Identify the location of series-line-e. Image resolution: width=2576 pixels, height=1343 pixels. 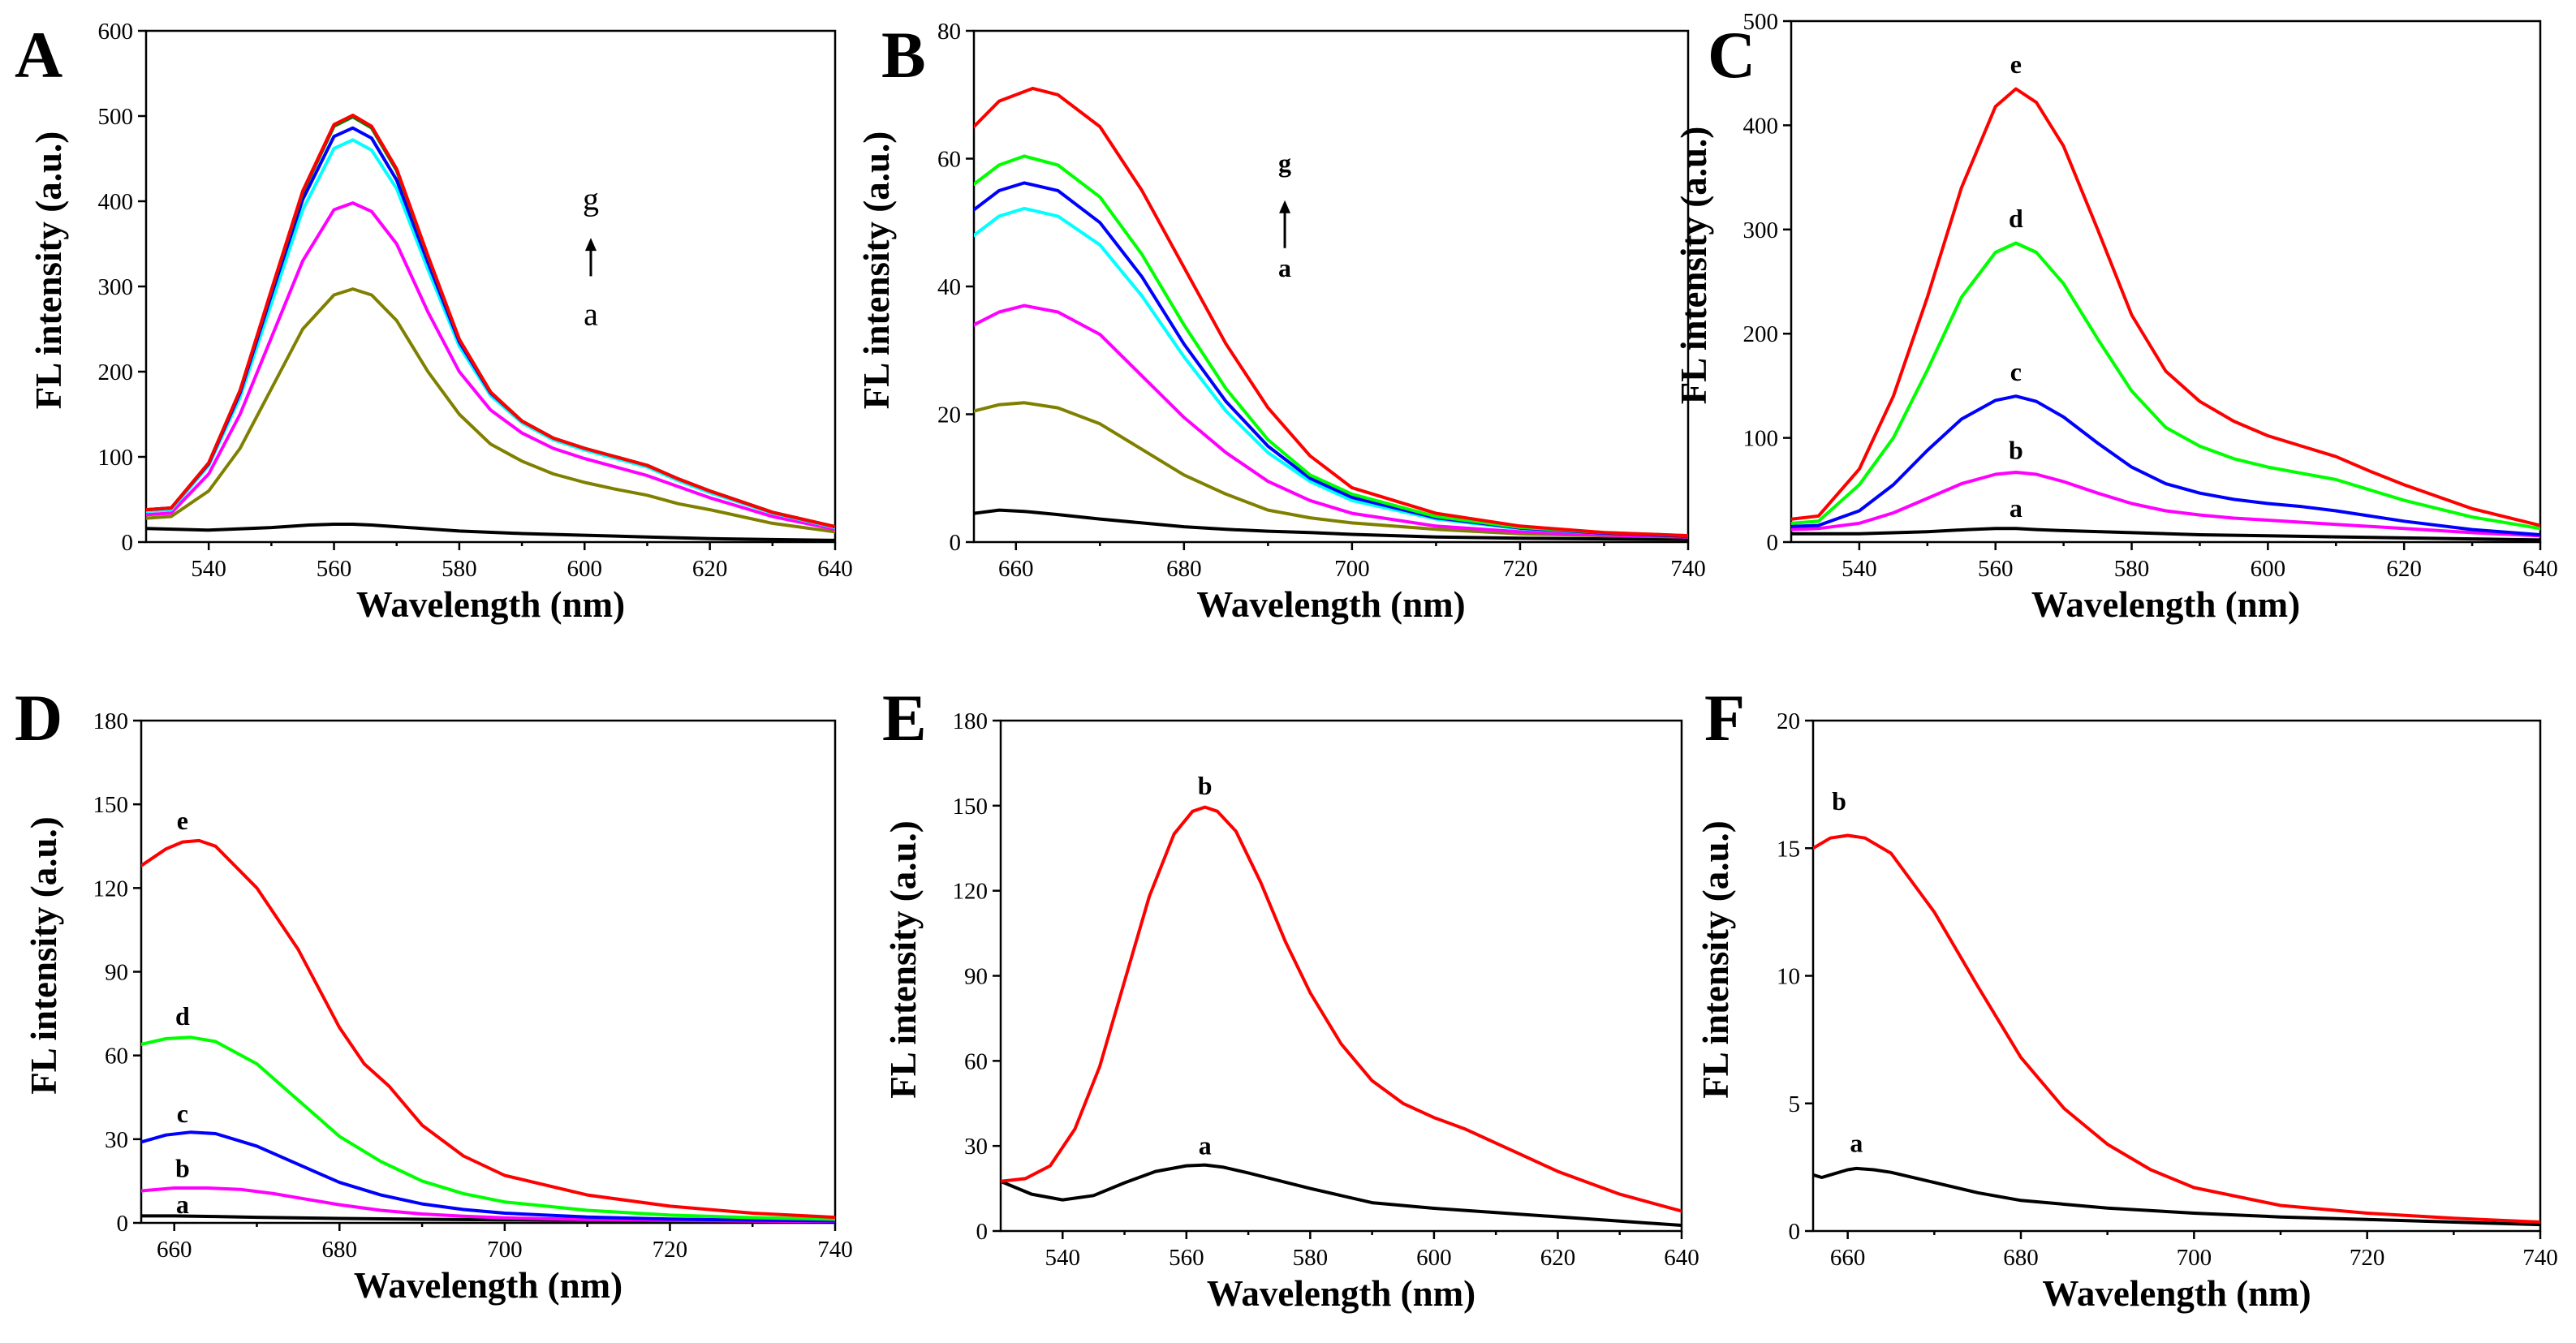
(491, 327).